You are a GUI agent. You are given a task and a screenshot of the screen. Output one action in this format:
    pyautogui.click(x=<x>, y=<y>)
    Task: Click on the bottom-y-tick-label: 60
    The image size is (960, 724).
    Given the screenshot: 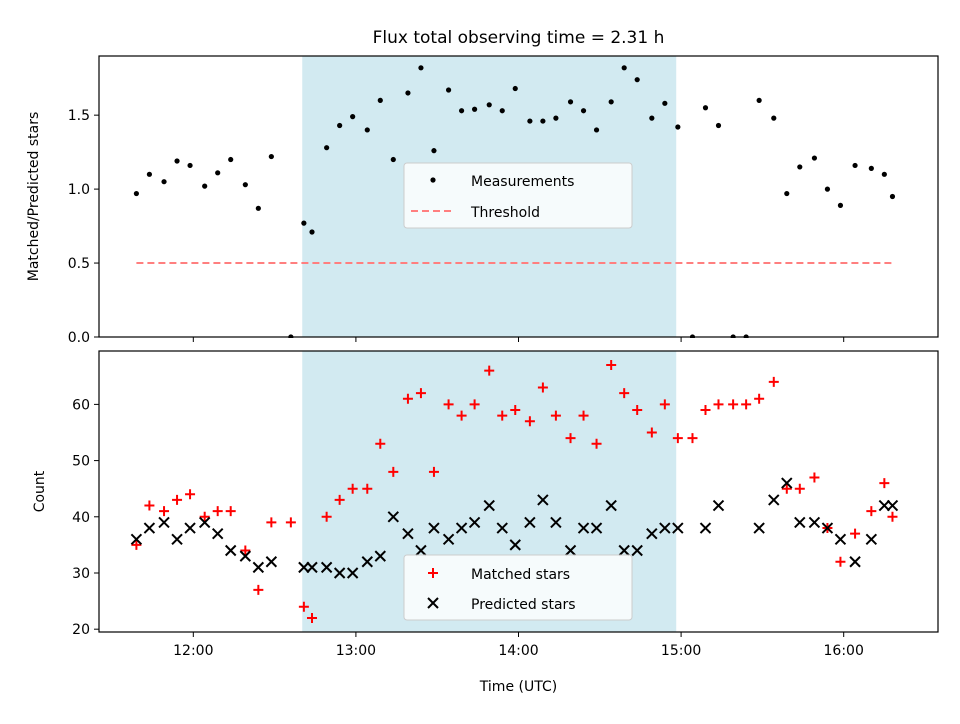 What is the action you would take?
    pyautogui.click(x=81, y=405)
    